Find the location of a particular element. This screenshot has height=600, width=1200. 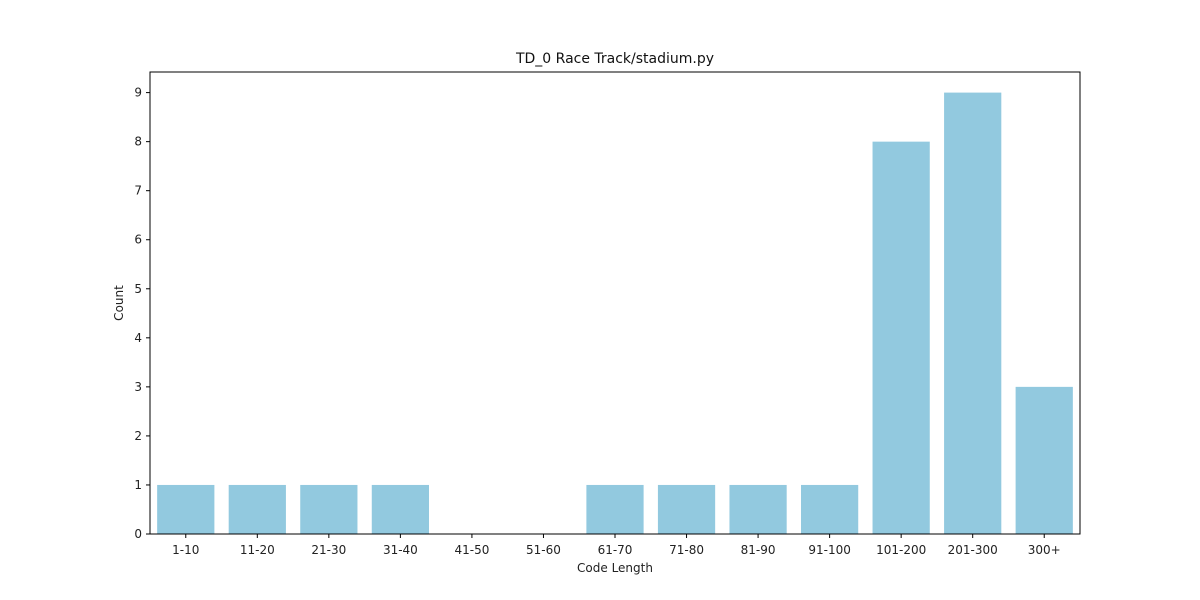

chart-title: TD_0 Race Track/stadium.py is located at coordinates (614, 59).